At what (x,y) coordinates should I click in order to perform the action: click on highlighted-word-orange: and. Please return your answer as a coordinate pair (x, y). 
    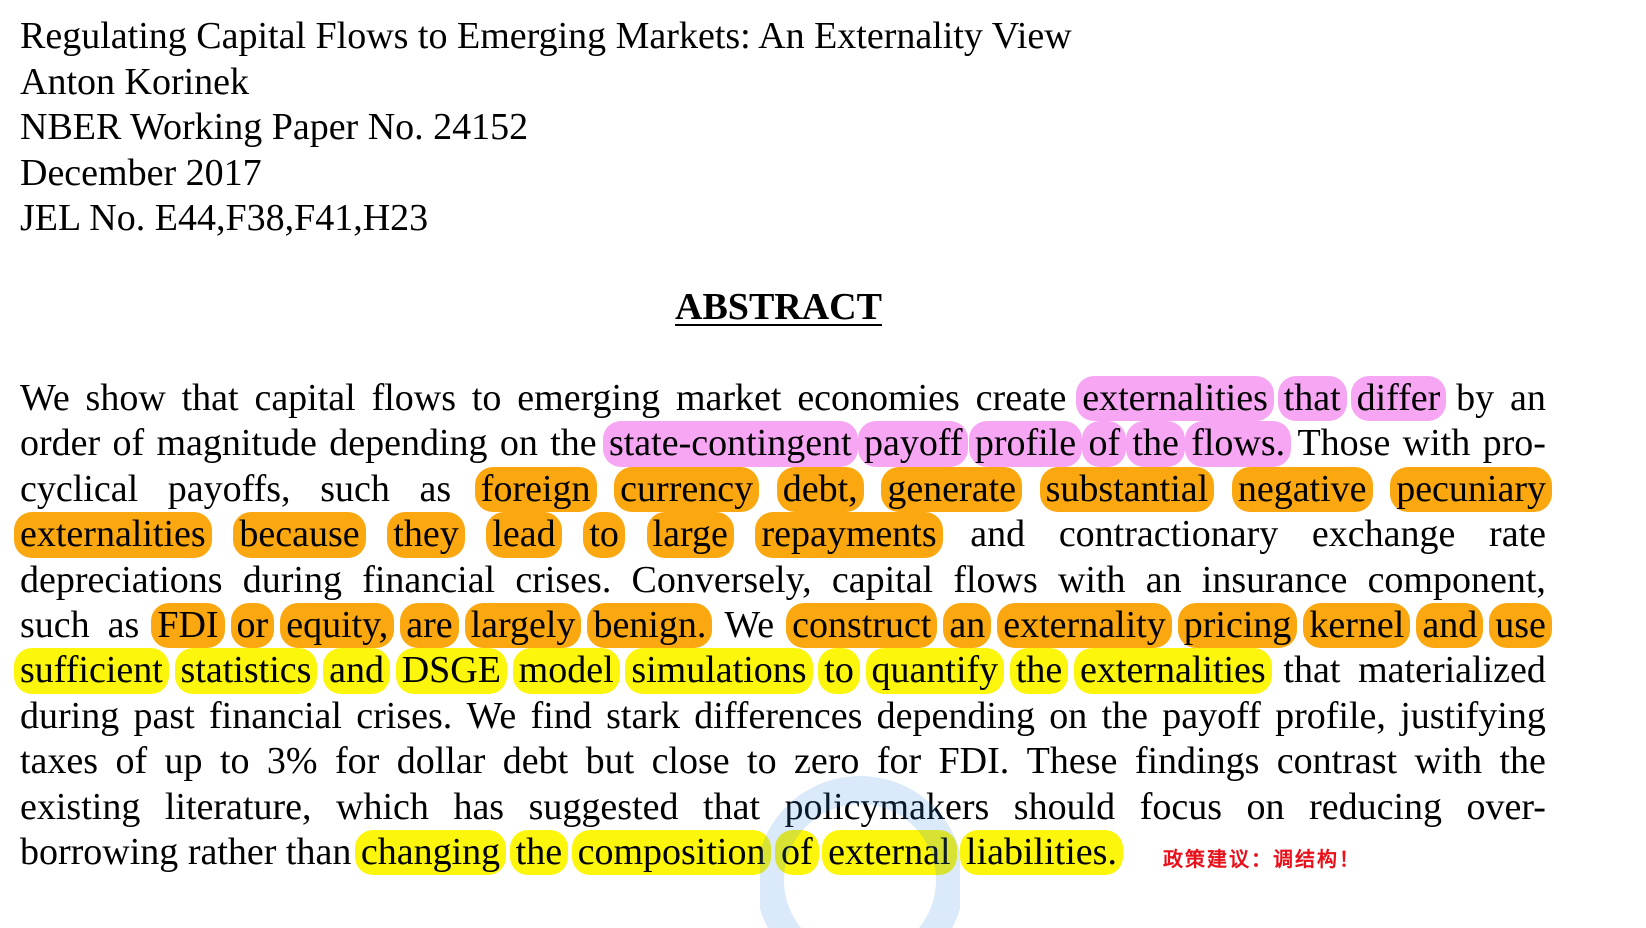
    Looking at the image, I should click on (1450, 625).